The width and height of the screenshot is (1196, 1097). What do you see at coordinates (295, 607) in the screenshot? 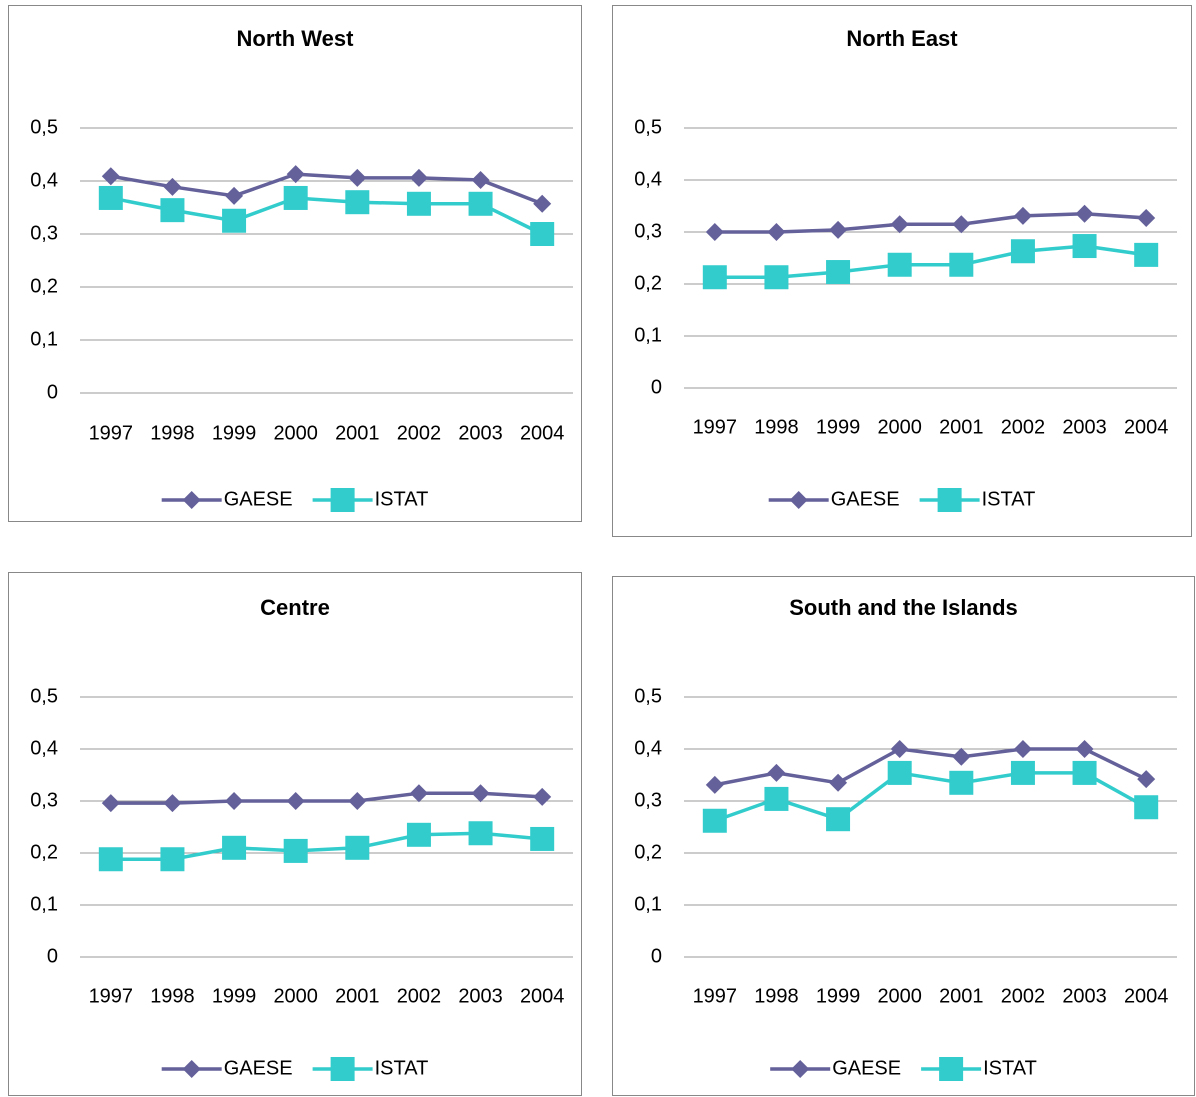
I see `chart-title: Centre` at bounding box center [295, 607].